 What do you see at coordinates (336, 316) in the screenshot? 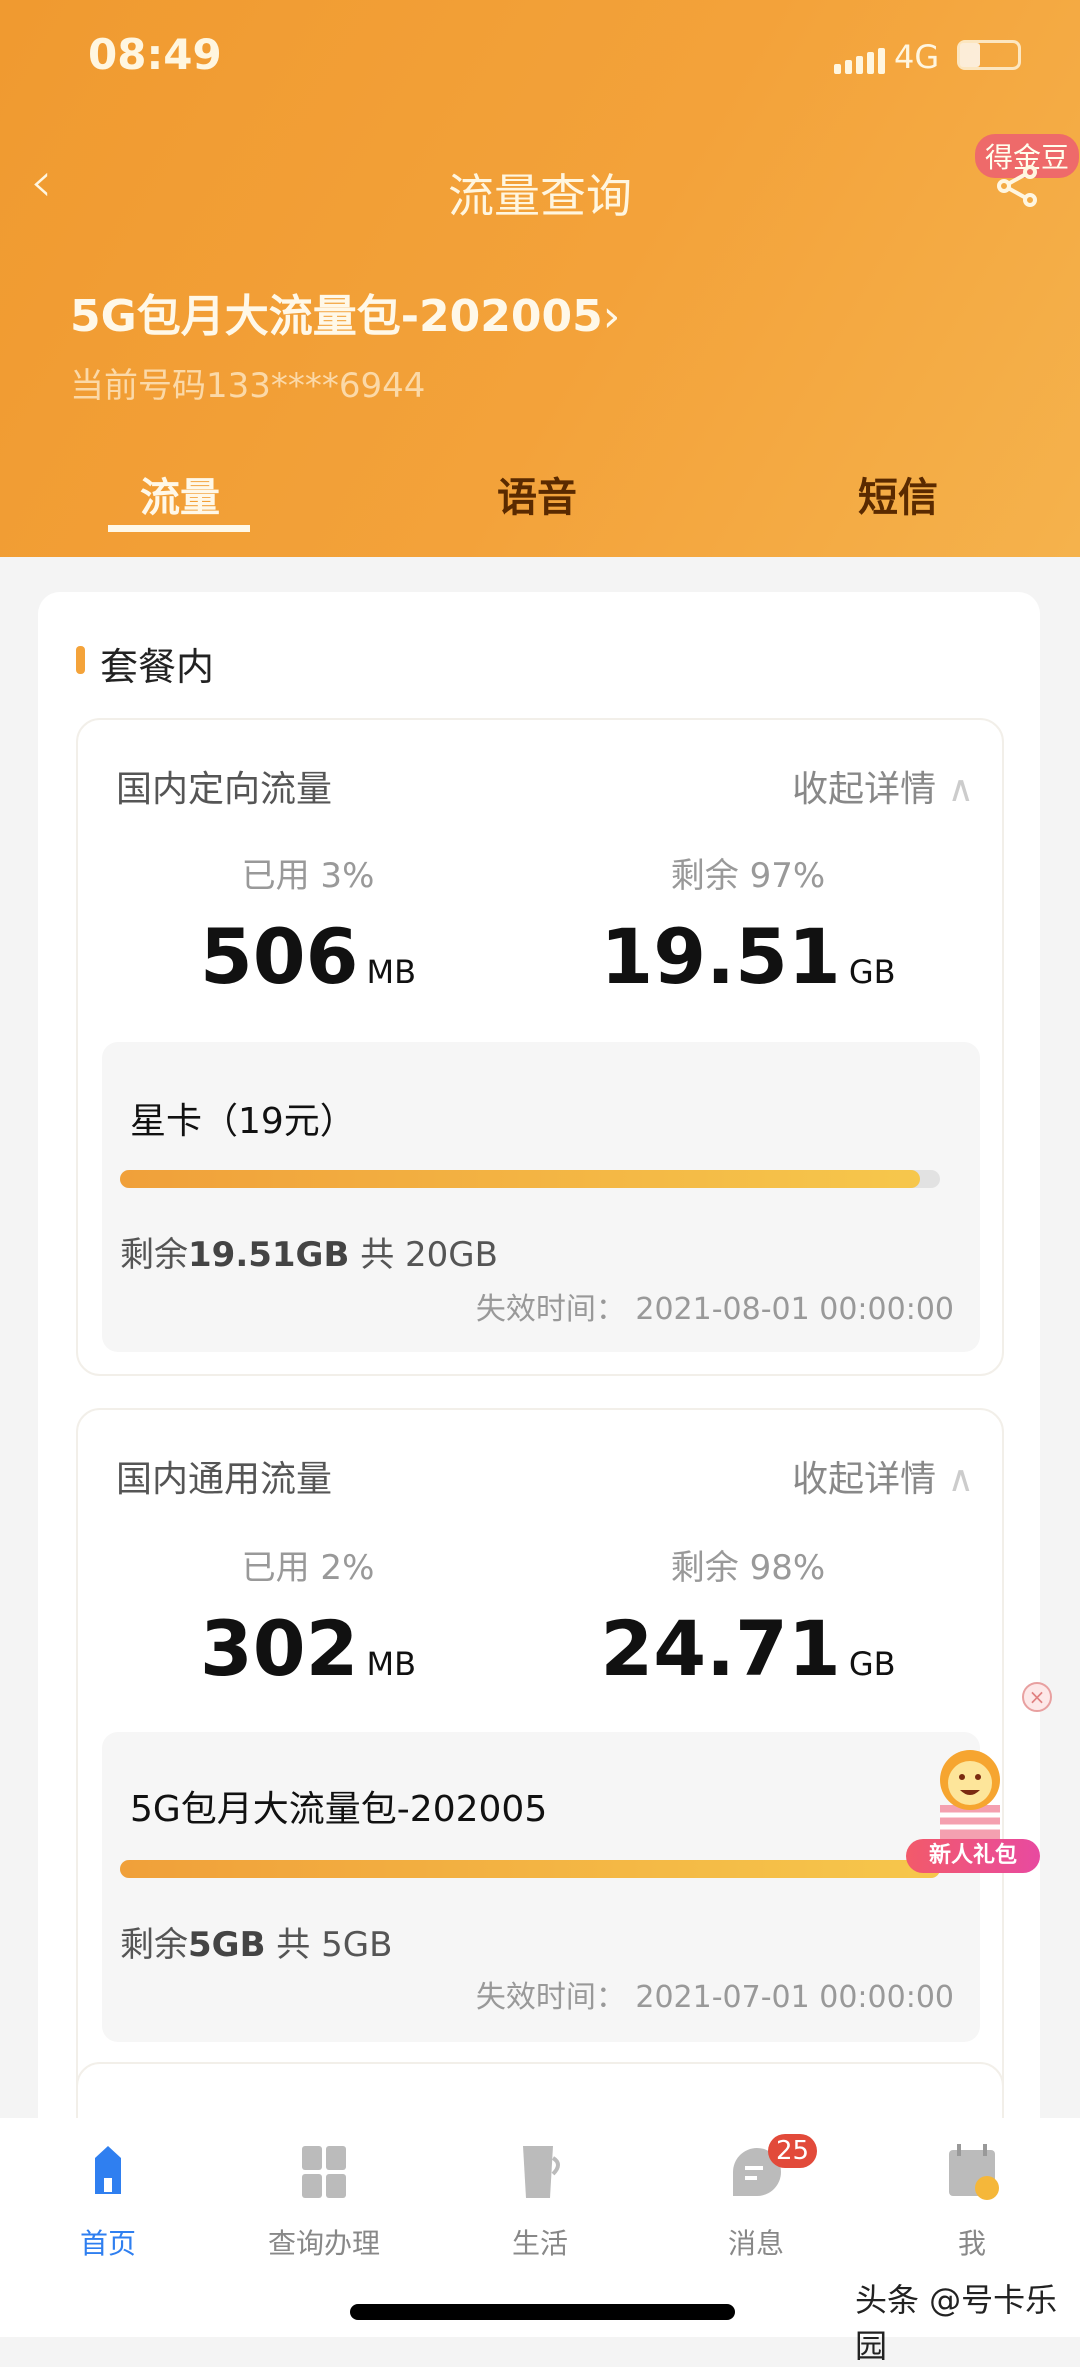
I see `plan-name: 5G包月大流量包-202005` at bounding box center [336, 316].